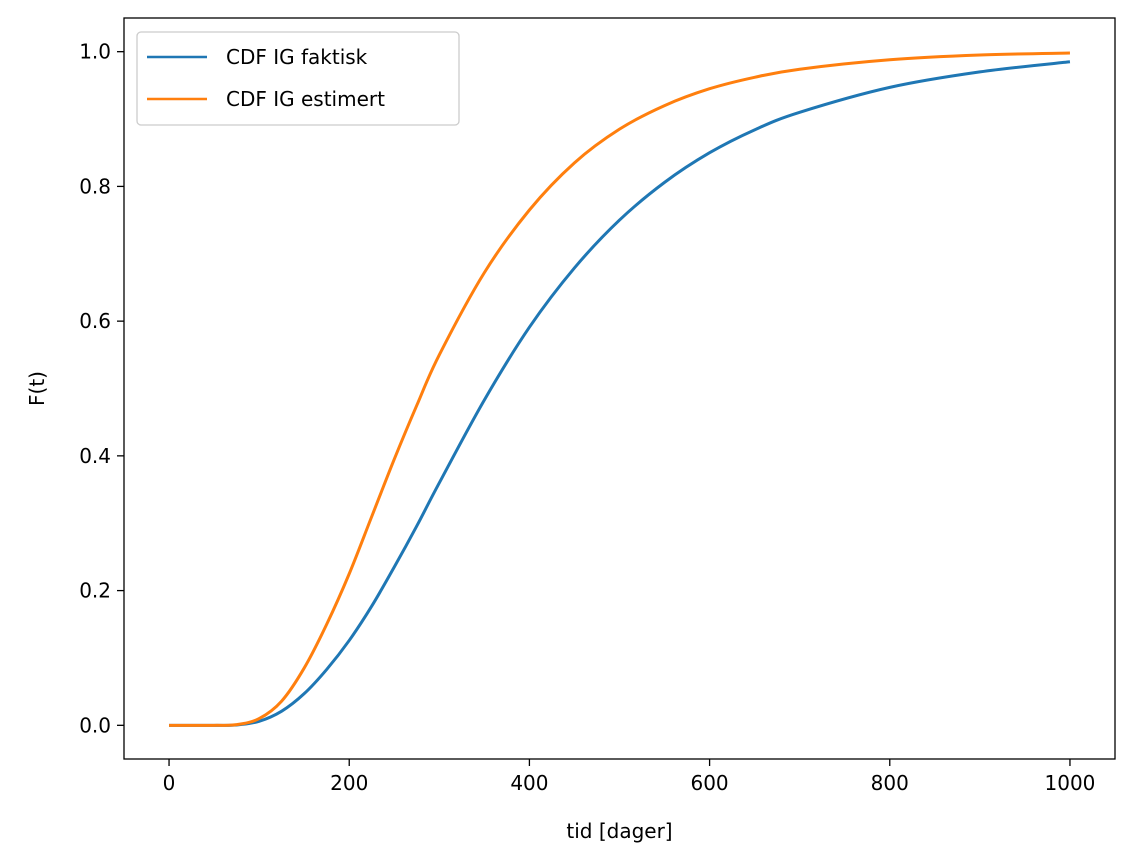 This screenshot has width=1134, height=865. I want to click on x-tick-label: 200, so click(349, 783).